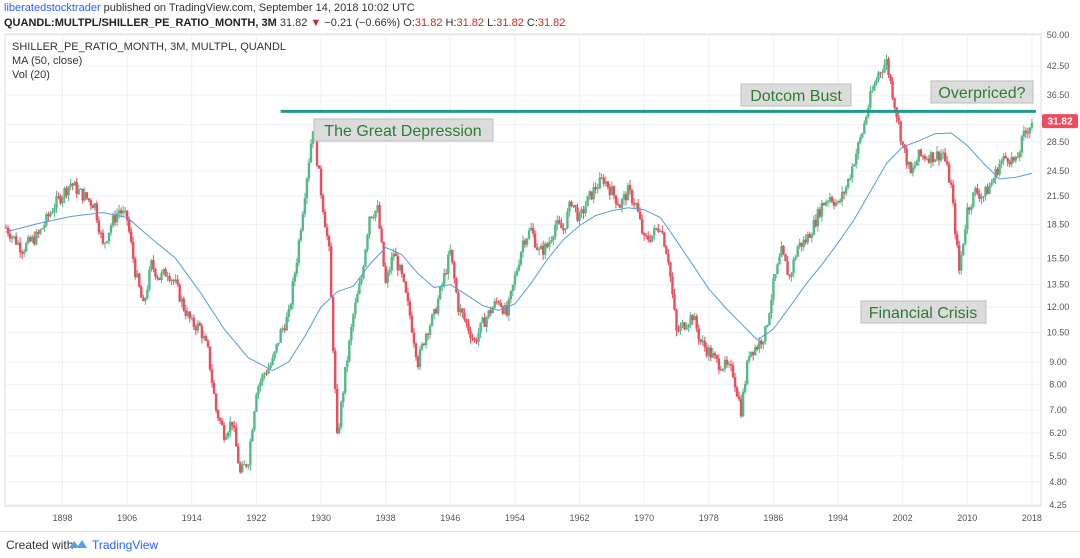  I want to click on x-tick-label: 1906, so click(127, 518).